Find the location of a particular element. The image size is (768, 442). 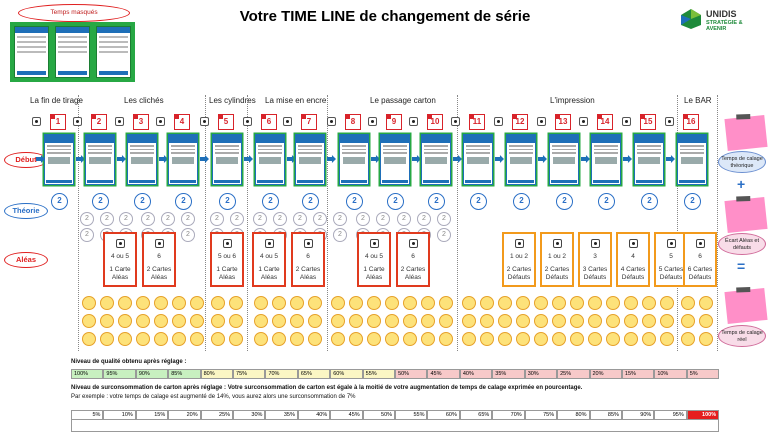

alea-card: 4 ou 5 1 Carte Aléas is located at coordinates (120, 259).